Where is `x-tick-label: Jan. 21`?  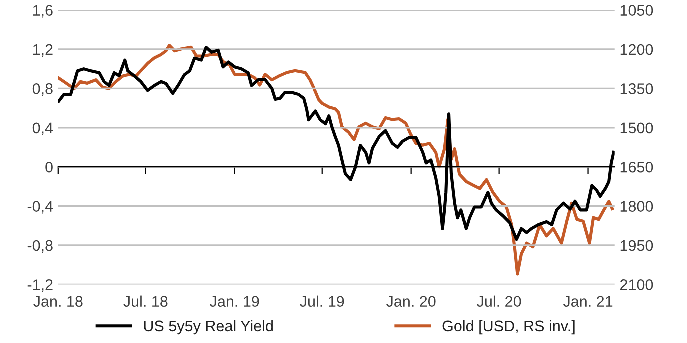
x-tick-label: Jan. 21 is located at coordinates (588, 302).